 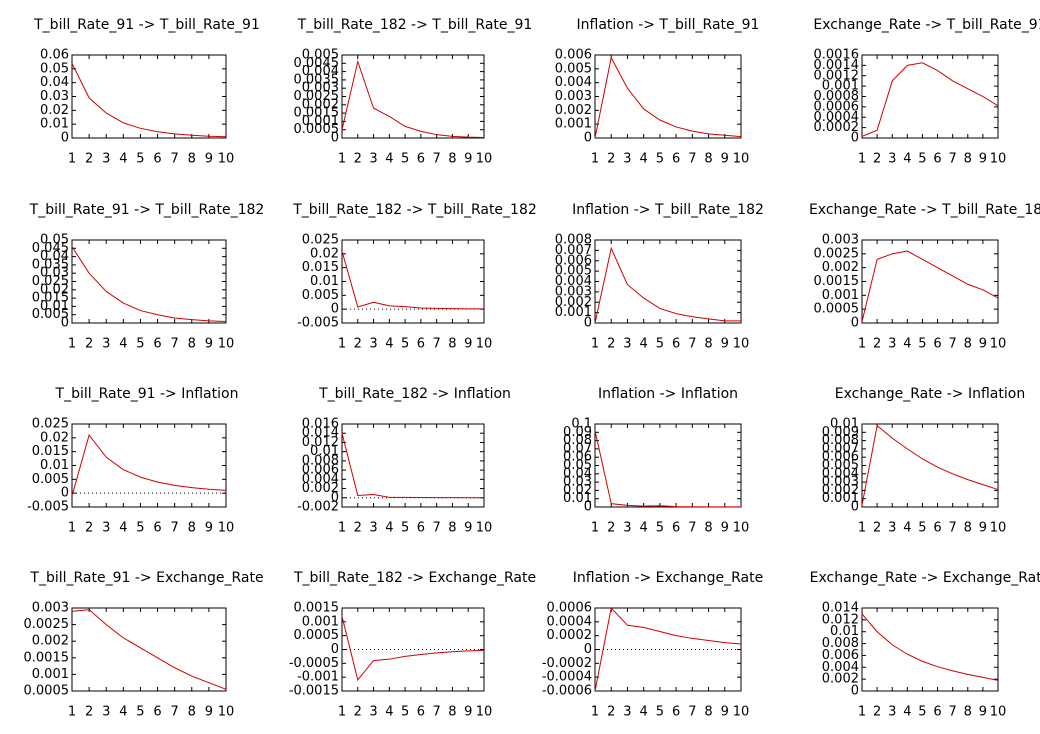 What do you see at coordinates (320, 71) in the screenshot?
I see `y-tick-label: 0.004` at bounding box center [320, 71].